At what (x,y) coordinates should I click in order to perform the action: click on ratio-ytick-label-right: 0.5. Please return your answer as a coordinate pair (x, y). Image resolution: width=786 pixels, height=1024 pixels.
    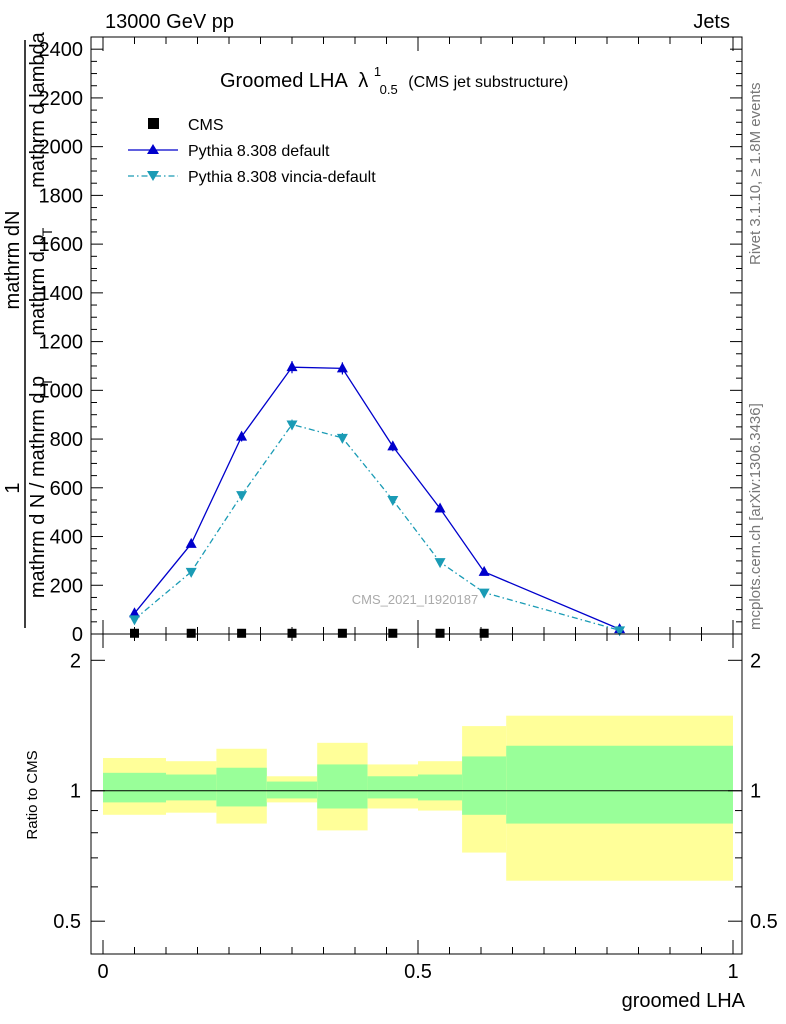
    Looking at the image, I should click on (764, 922).